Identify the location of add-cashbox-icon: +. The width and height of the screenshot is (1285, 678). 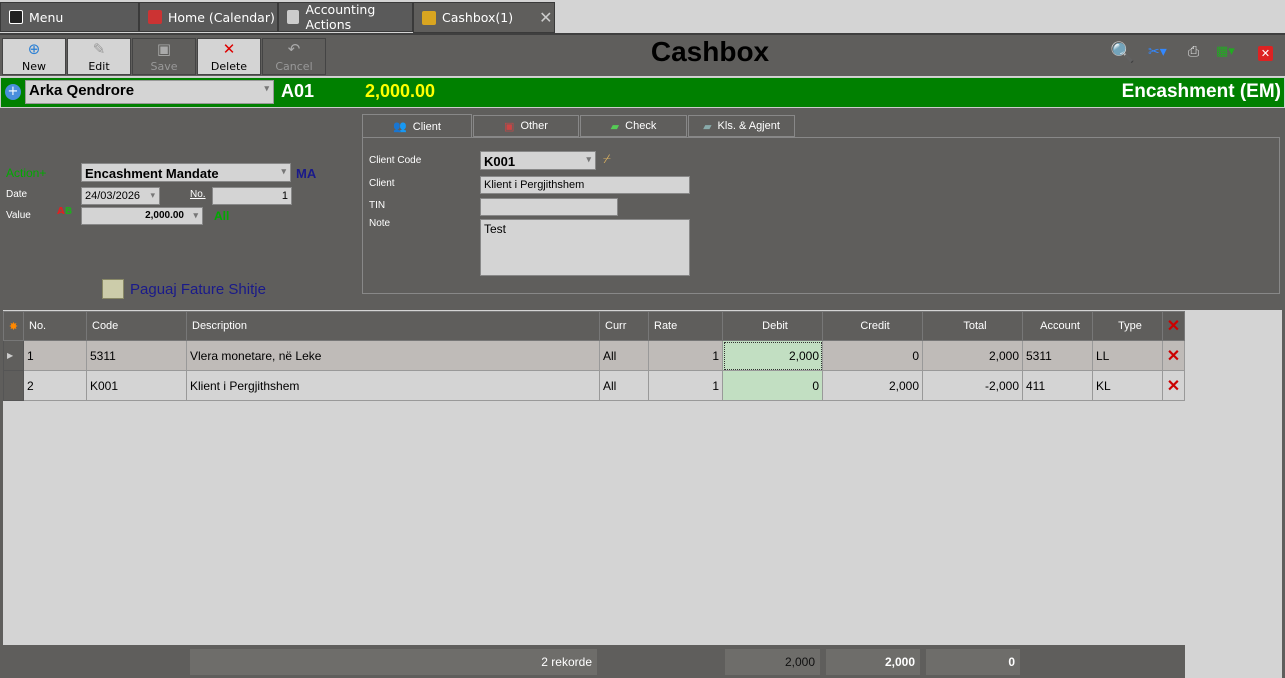
(13, 92).